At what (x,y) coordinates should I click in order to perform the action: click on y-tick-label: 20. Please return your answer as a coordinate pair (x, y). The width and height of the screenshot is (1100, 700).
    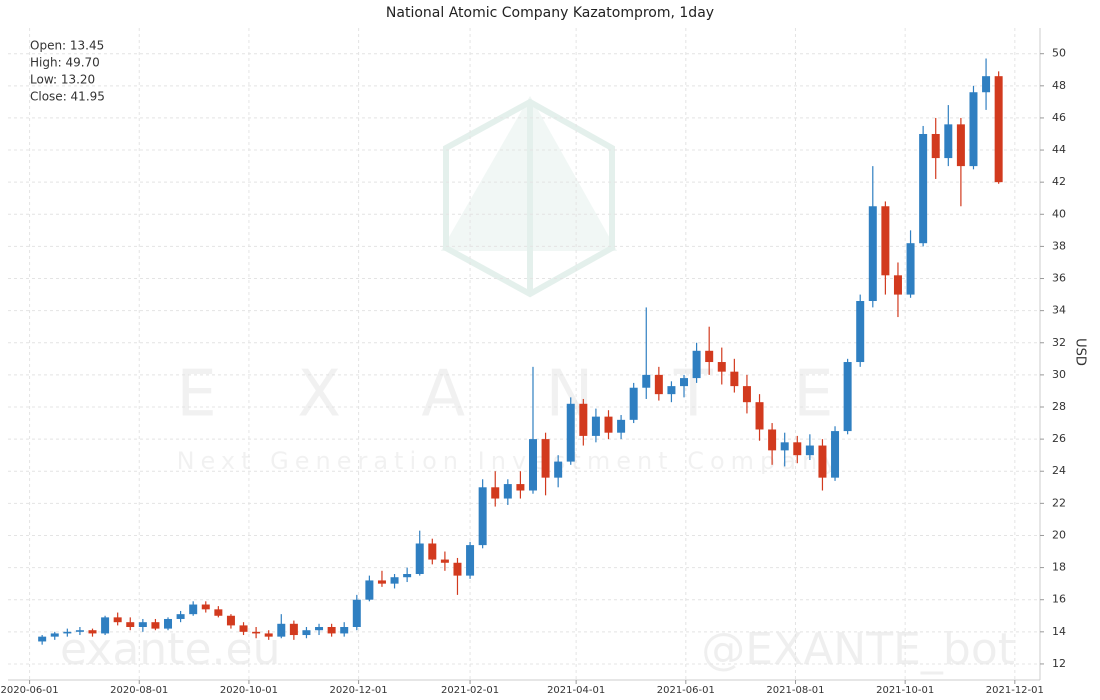
    Looking at the image, I should click on (1059, 534).